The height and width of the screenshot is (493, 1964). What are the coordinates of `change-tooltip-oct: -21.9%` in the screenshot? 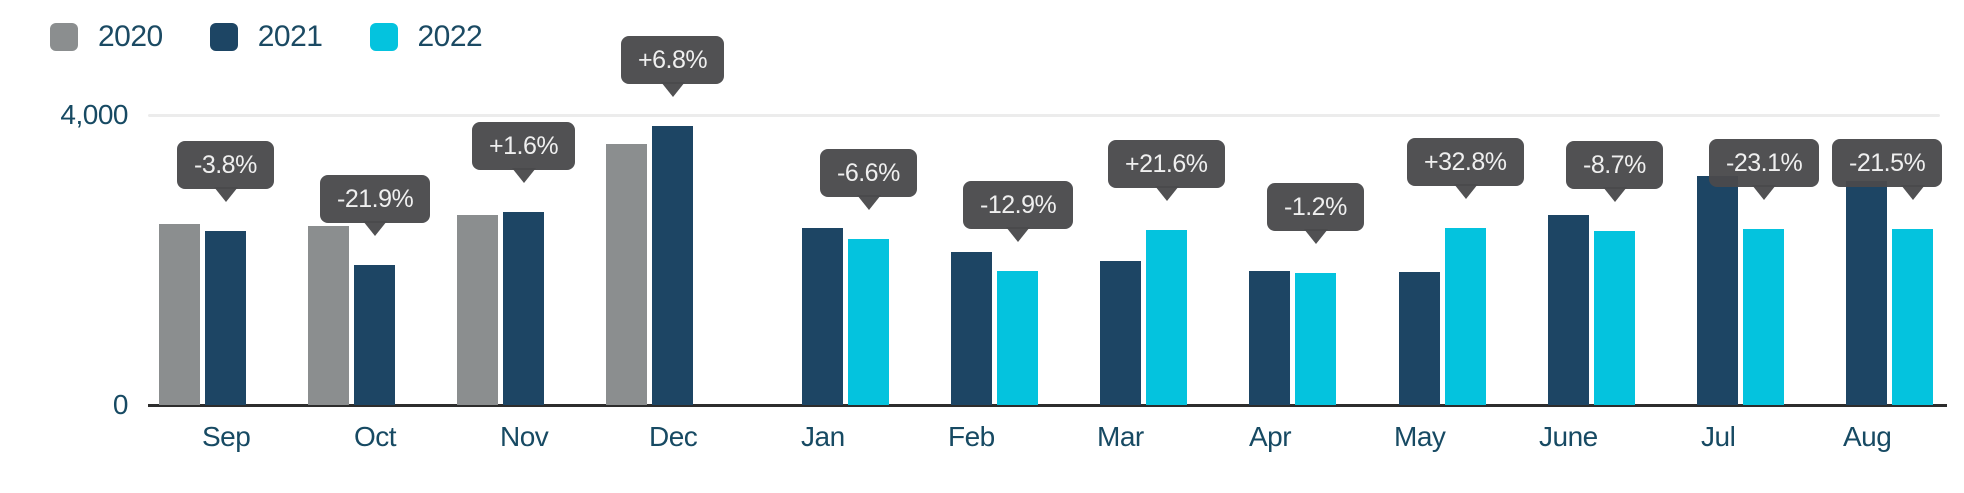 It's located at (375, 199).